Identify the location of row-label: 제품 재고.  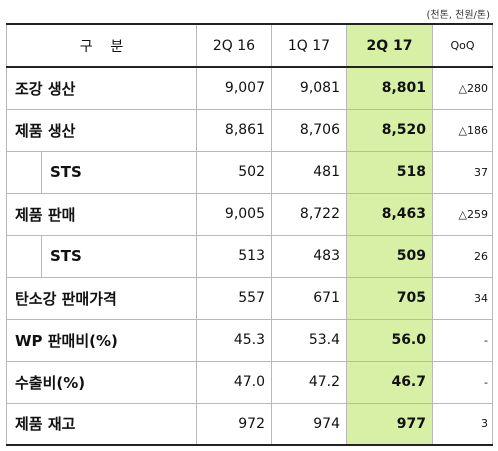
(101, 424).